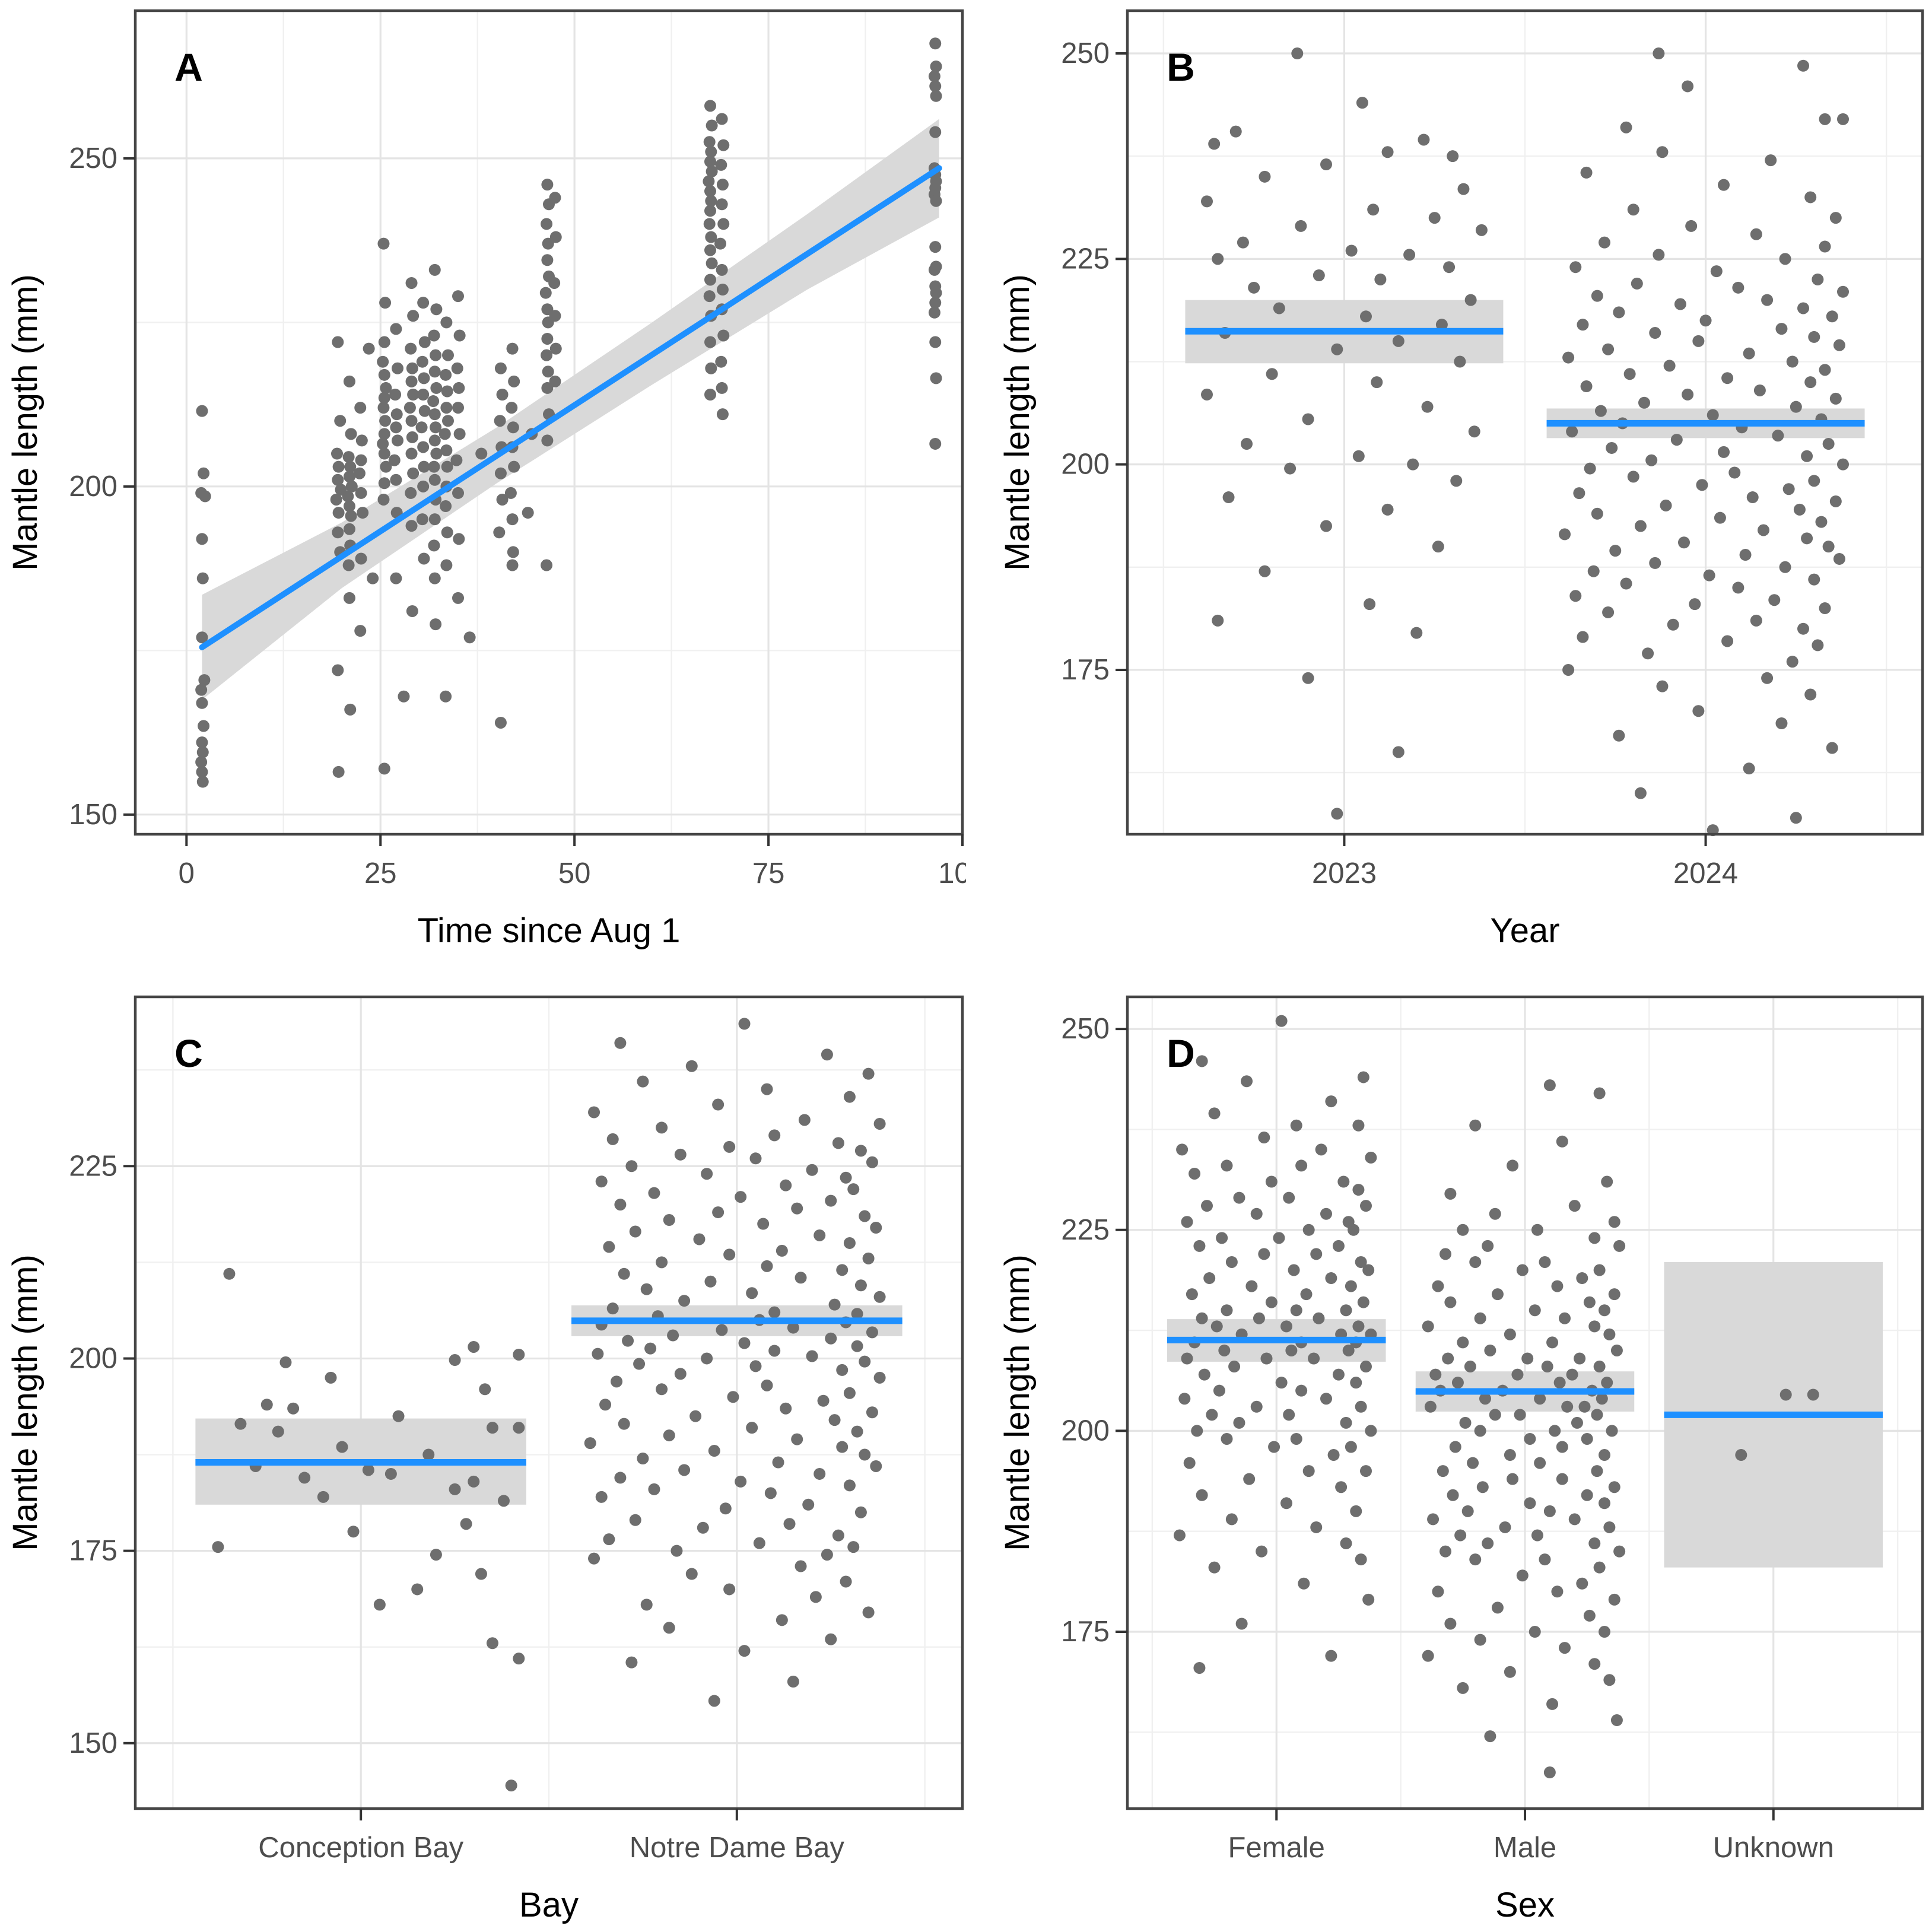  I want to click on y-tick-label: 225, so click(93, 1166).